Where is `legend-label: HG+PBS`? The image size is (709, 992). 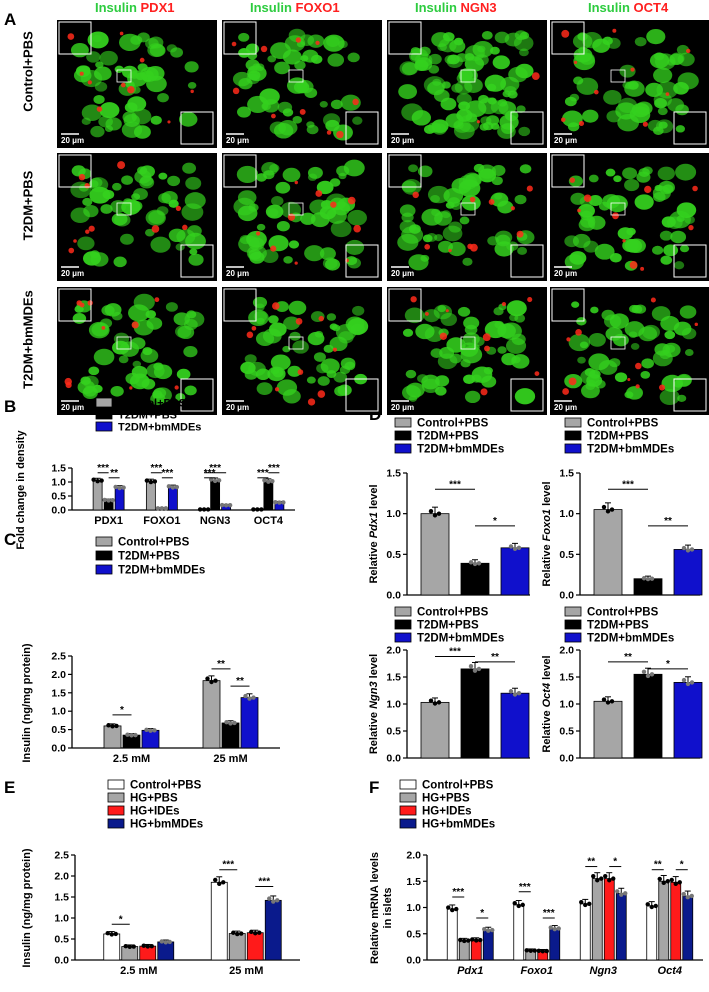 legend-label: HG+PBS is located at coordinates (446, 799).